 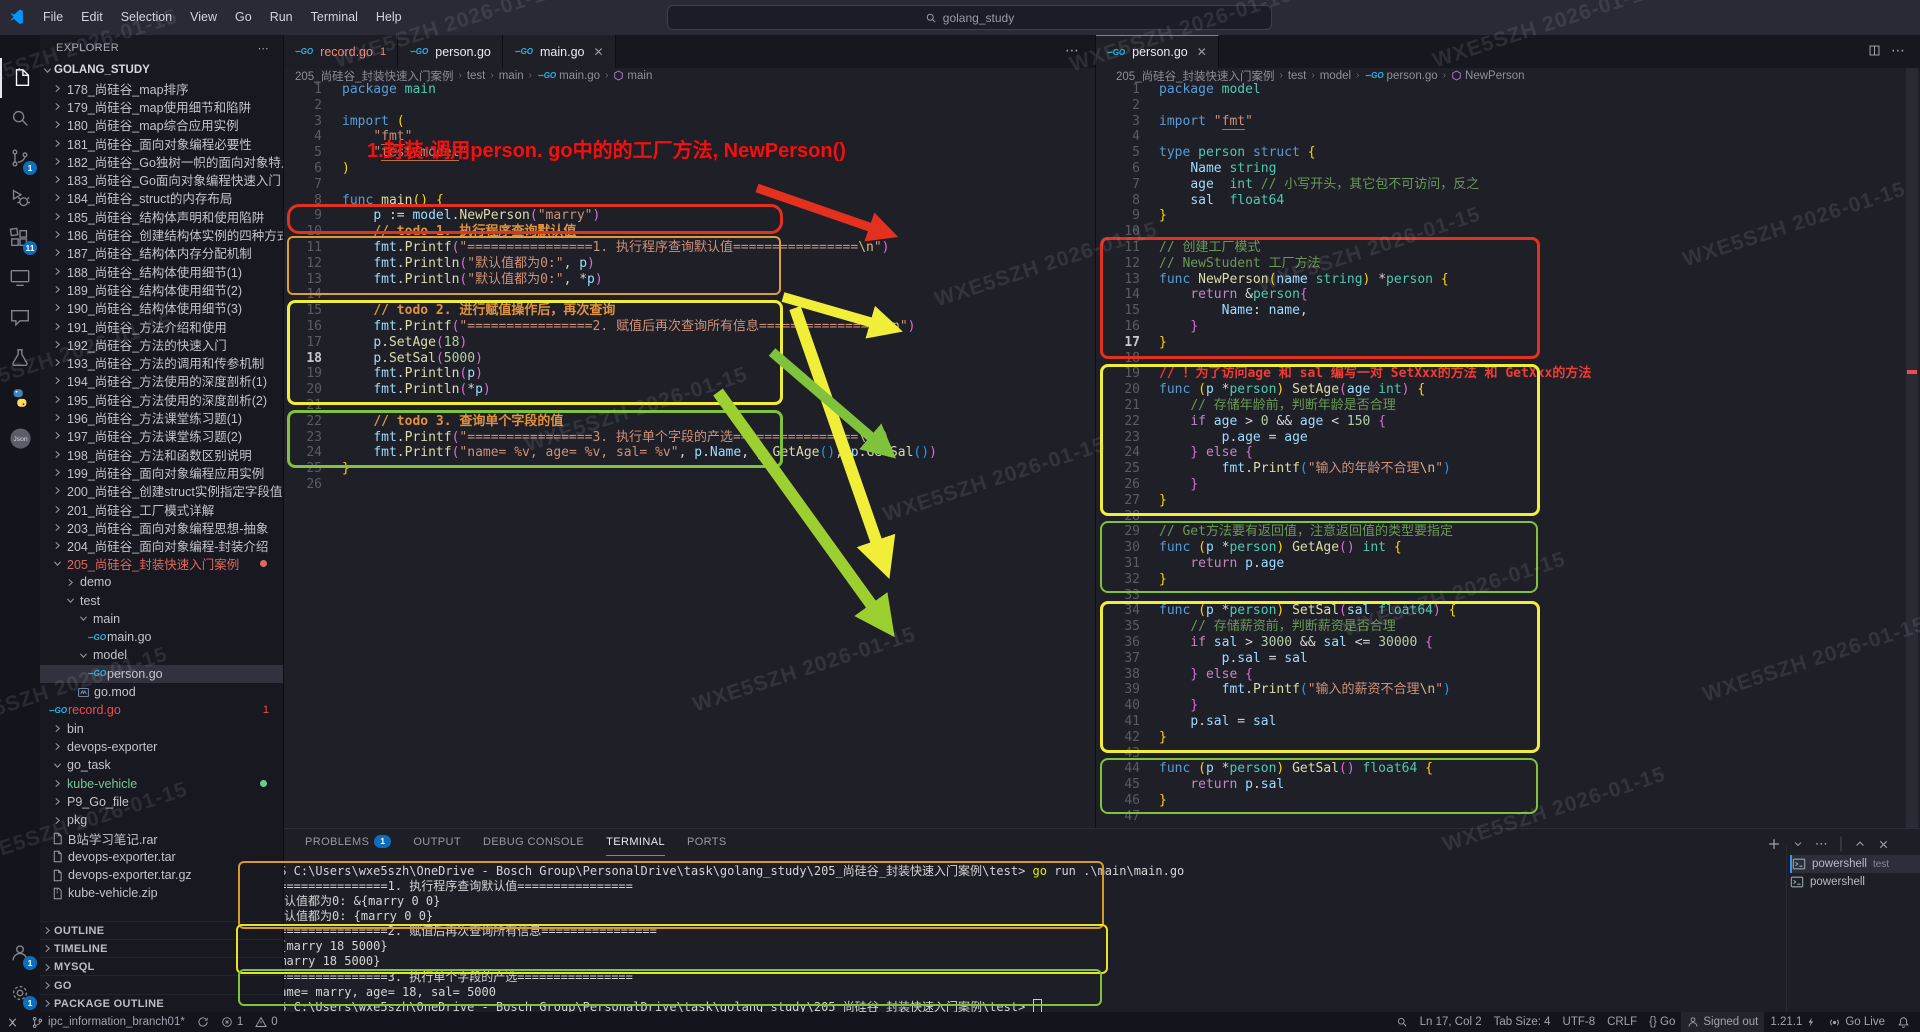 What do you see at coordinates (1579, 1022) in the screenshot?
I see `status-item: UTF-8` at bounding box center [1579, 1022].